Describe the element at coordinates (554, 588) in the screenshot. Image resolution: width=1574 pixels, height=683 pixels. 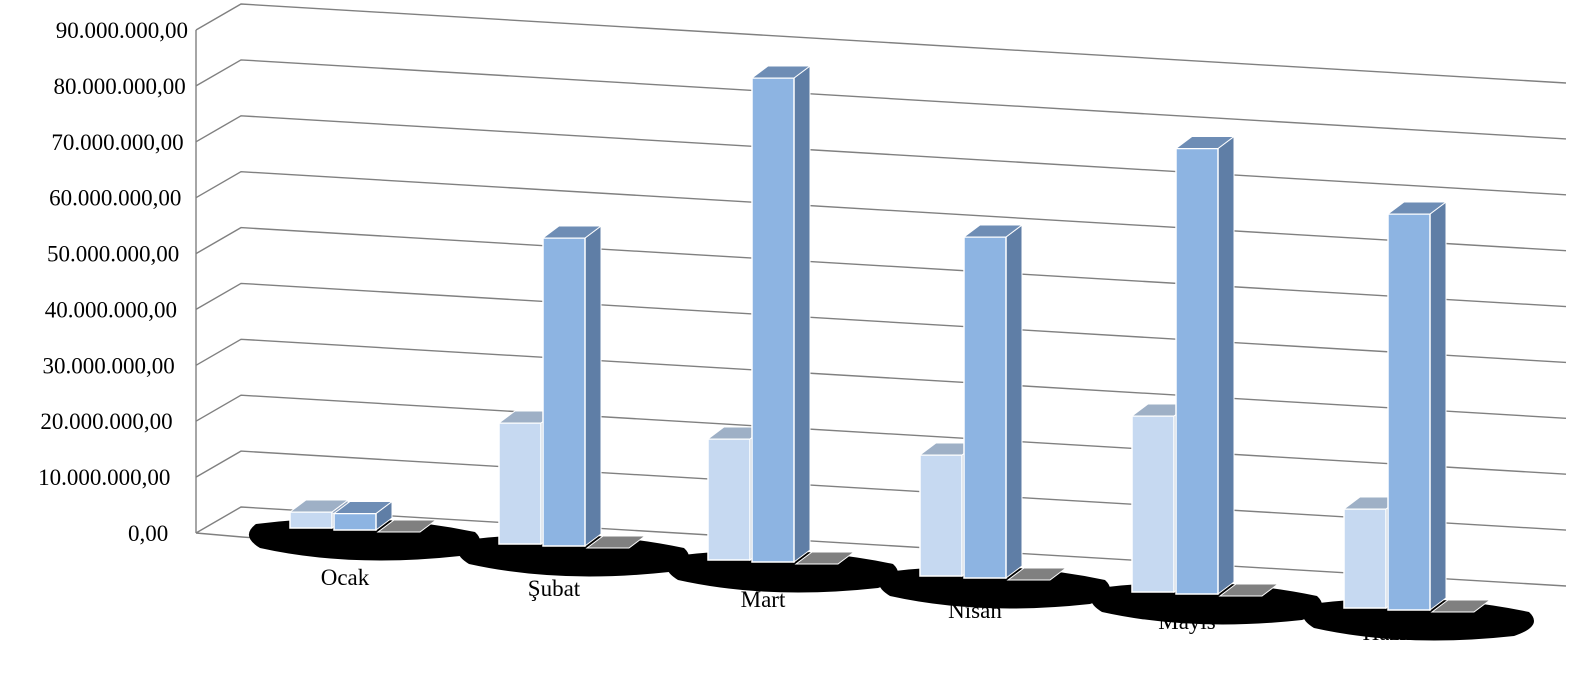
I see `x-category-label: Şubat` at that location.